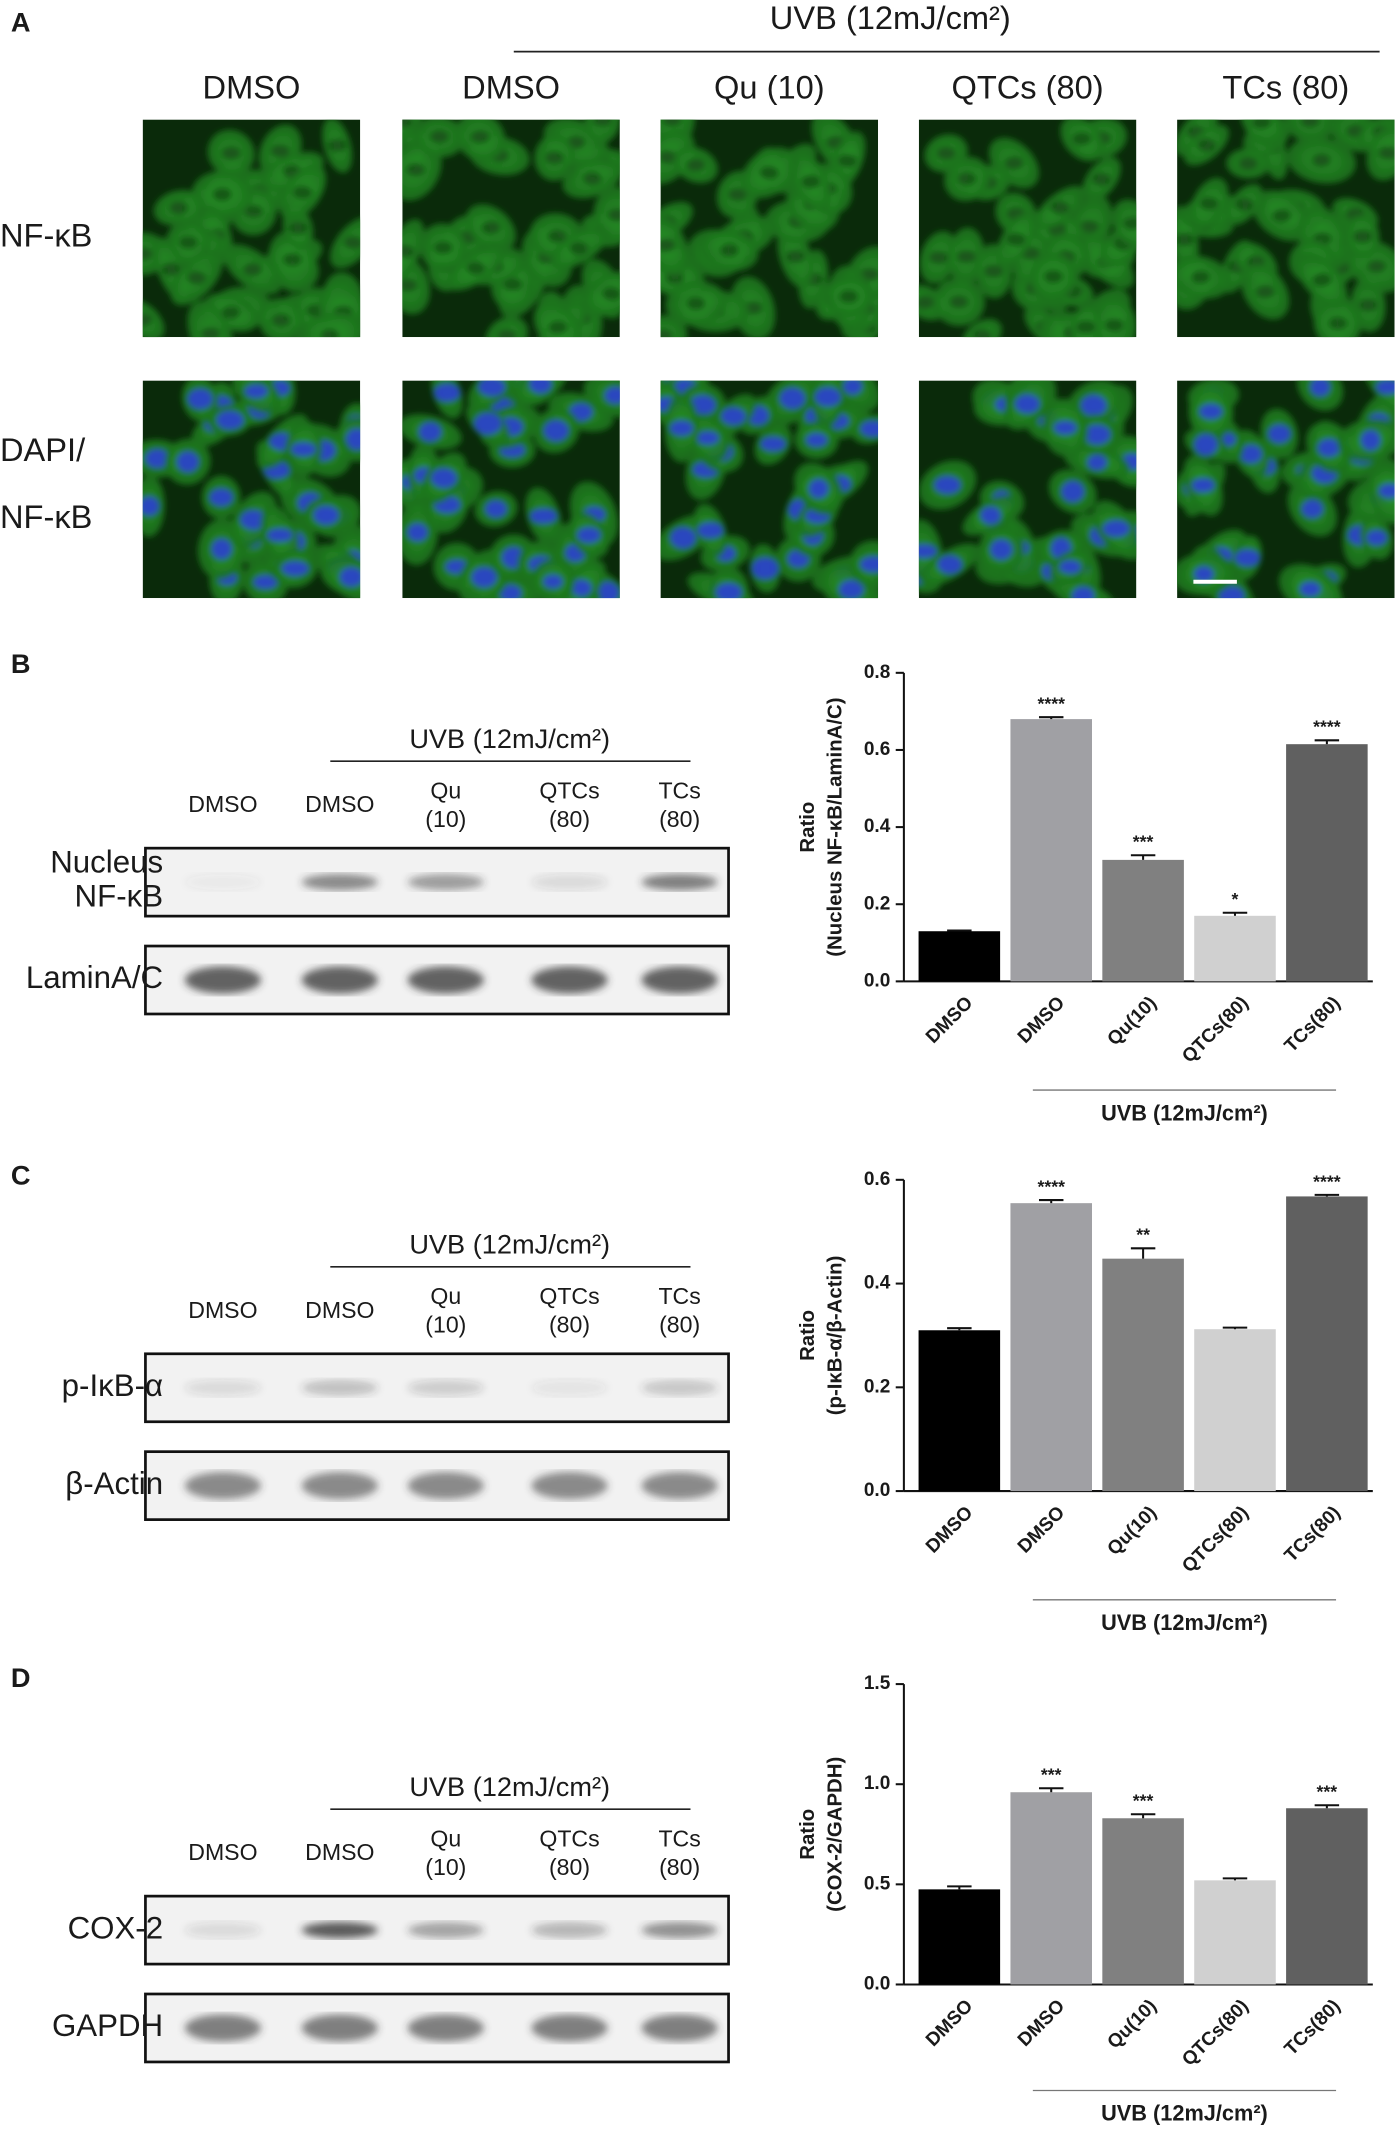 The image size is (1400, 2134). What do you see at coordinates (451, 1387) in the screenshot?
I see `bands` at bounding box center [451, 1387].